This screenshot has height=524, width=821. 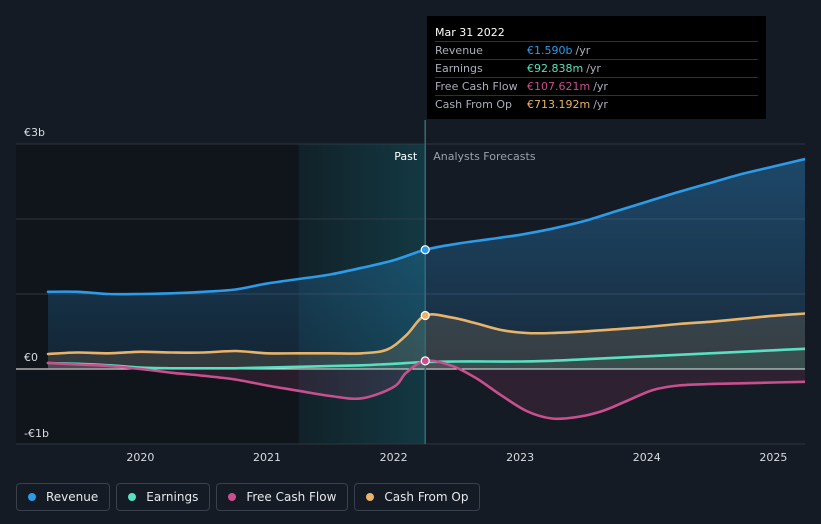 I want to click on tooltip-row-free-cash-flow: Free Cash Flow €107.621m /yr, so click(x=596, y=86).